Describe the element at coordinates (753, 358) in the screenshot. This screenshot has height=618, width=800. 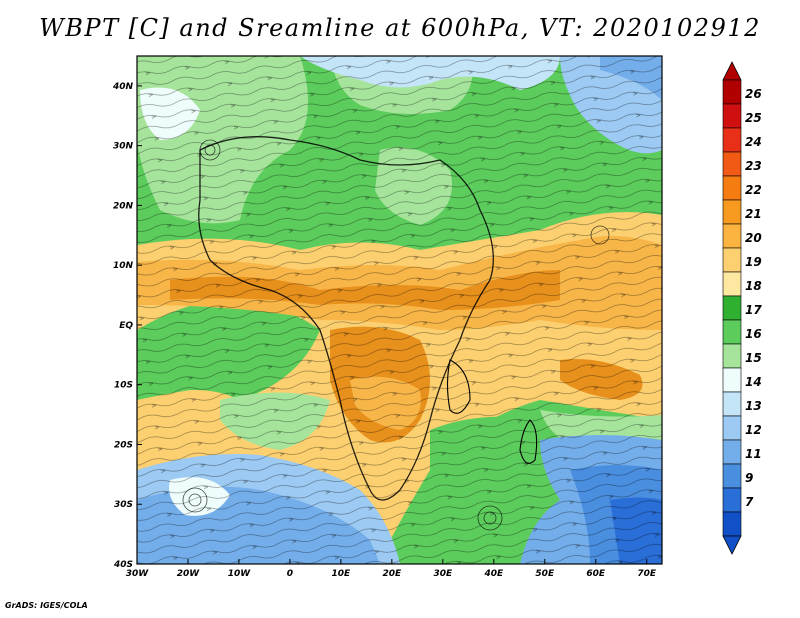
I see `colorbar-label: 15` at that location.